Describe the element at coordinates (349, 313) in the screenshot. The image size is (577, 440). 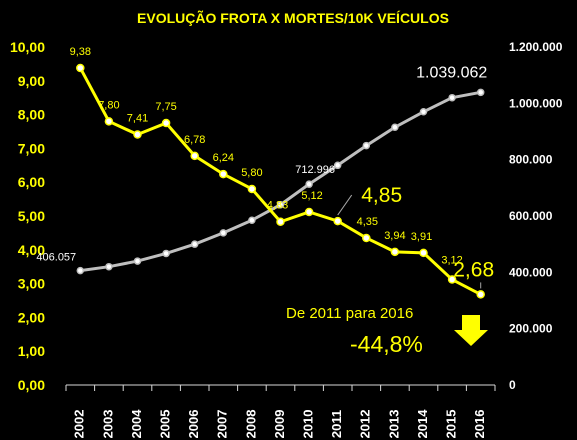
I see `annotation-period: De 2011 para 2016` at that location.